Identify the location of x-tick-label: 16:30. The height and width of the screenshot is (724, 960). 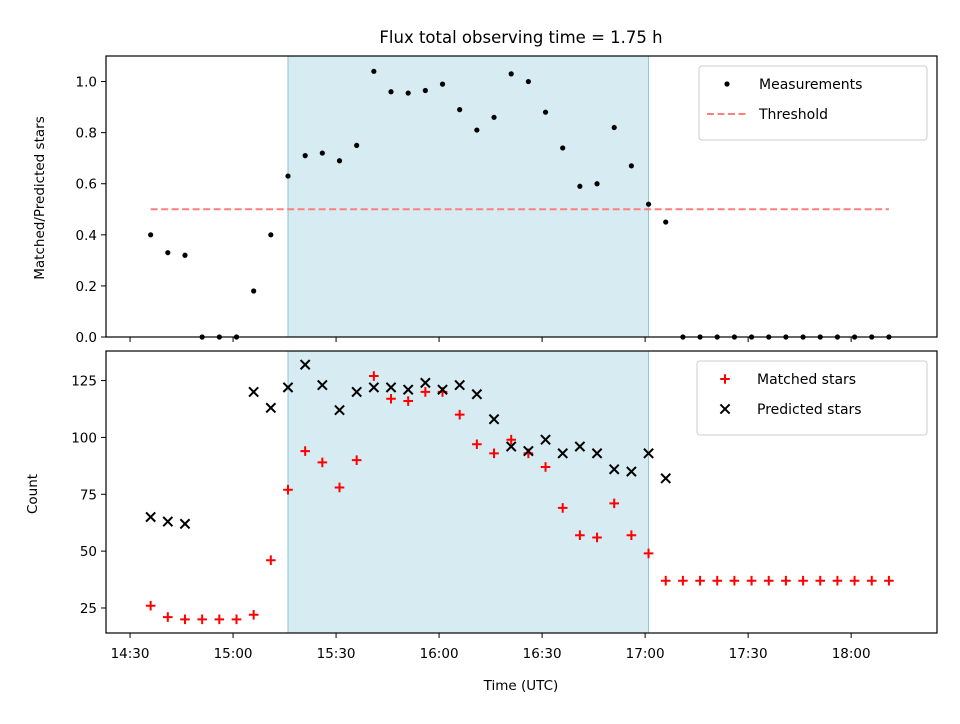
(542, 654).